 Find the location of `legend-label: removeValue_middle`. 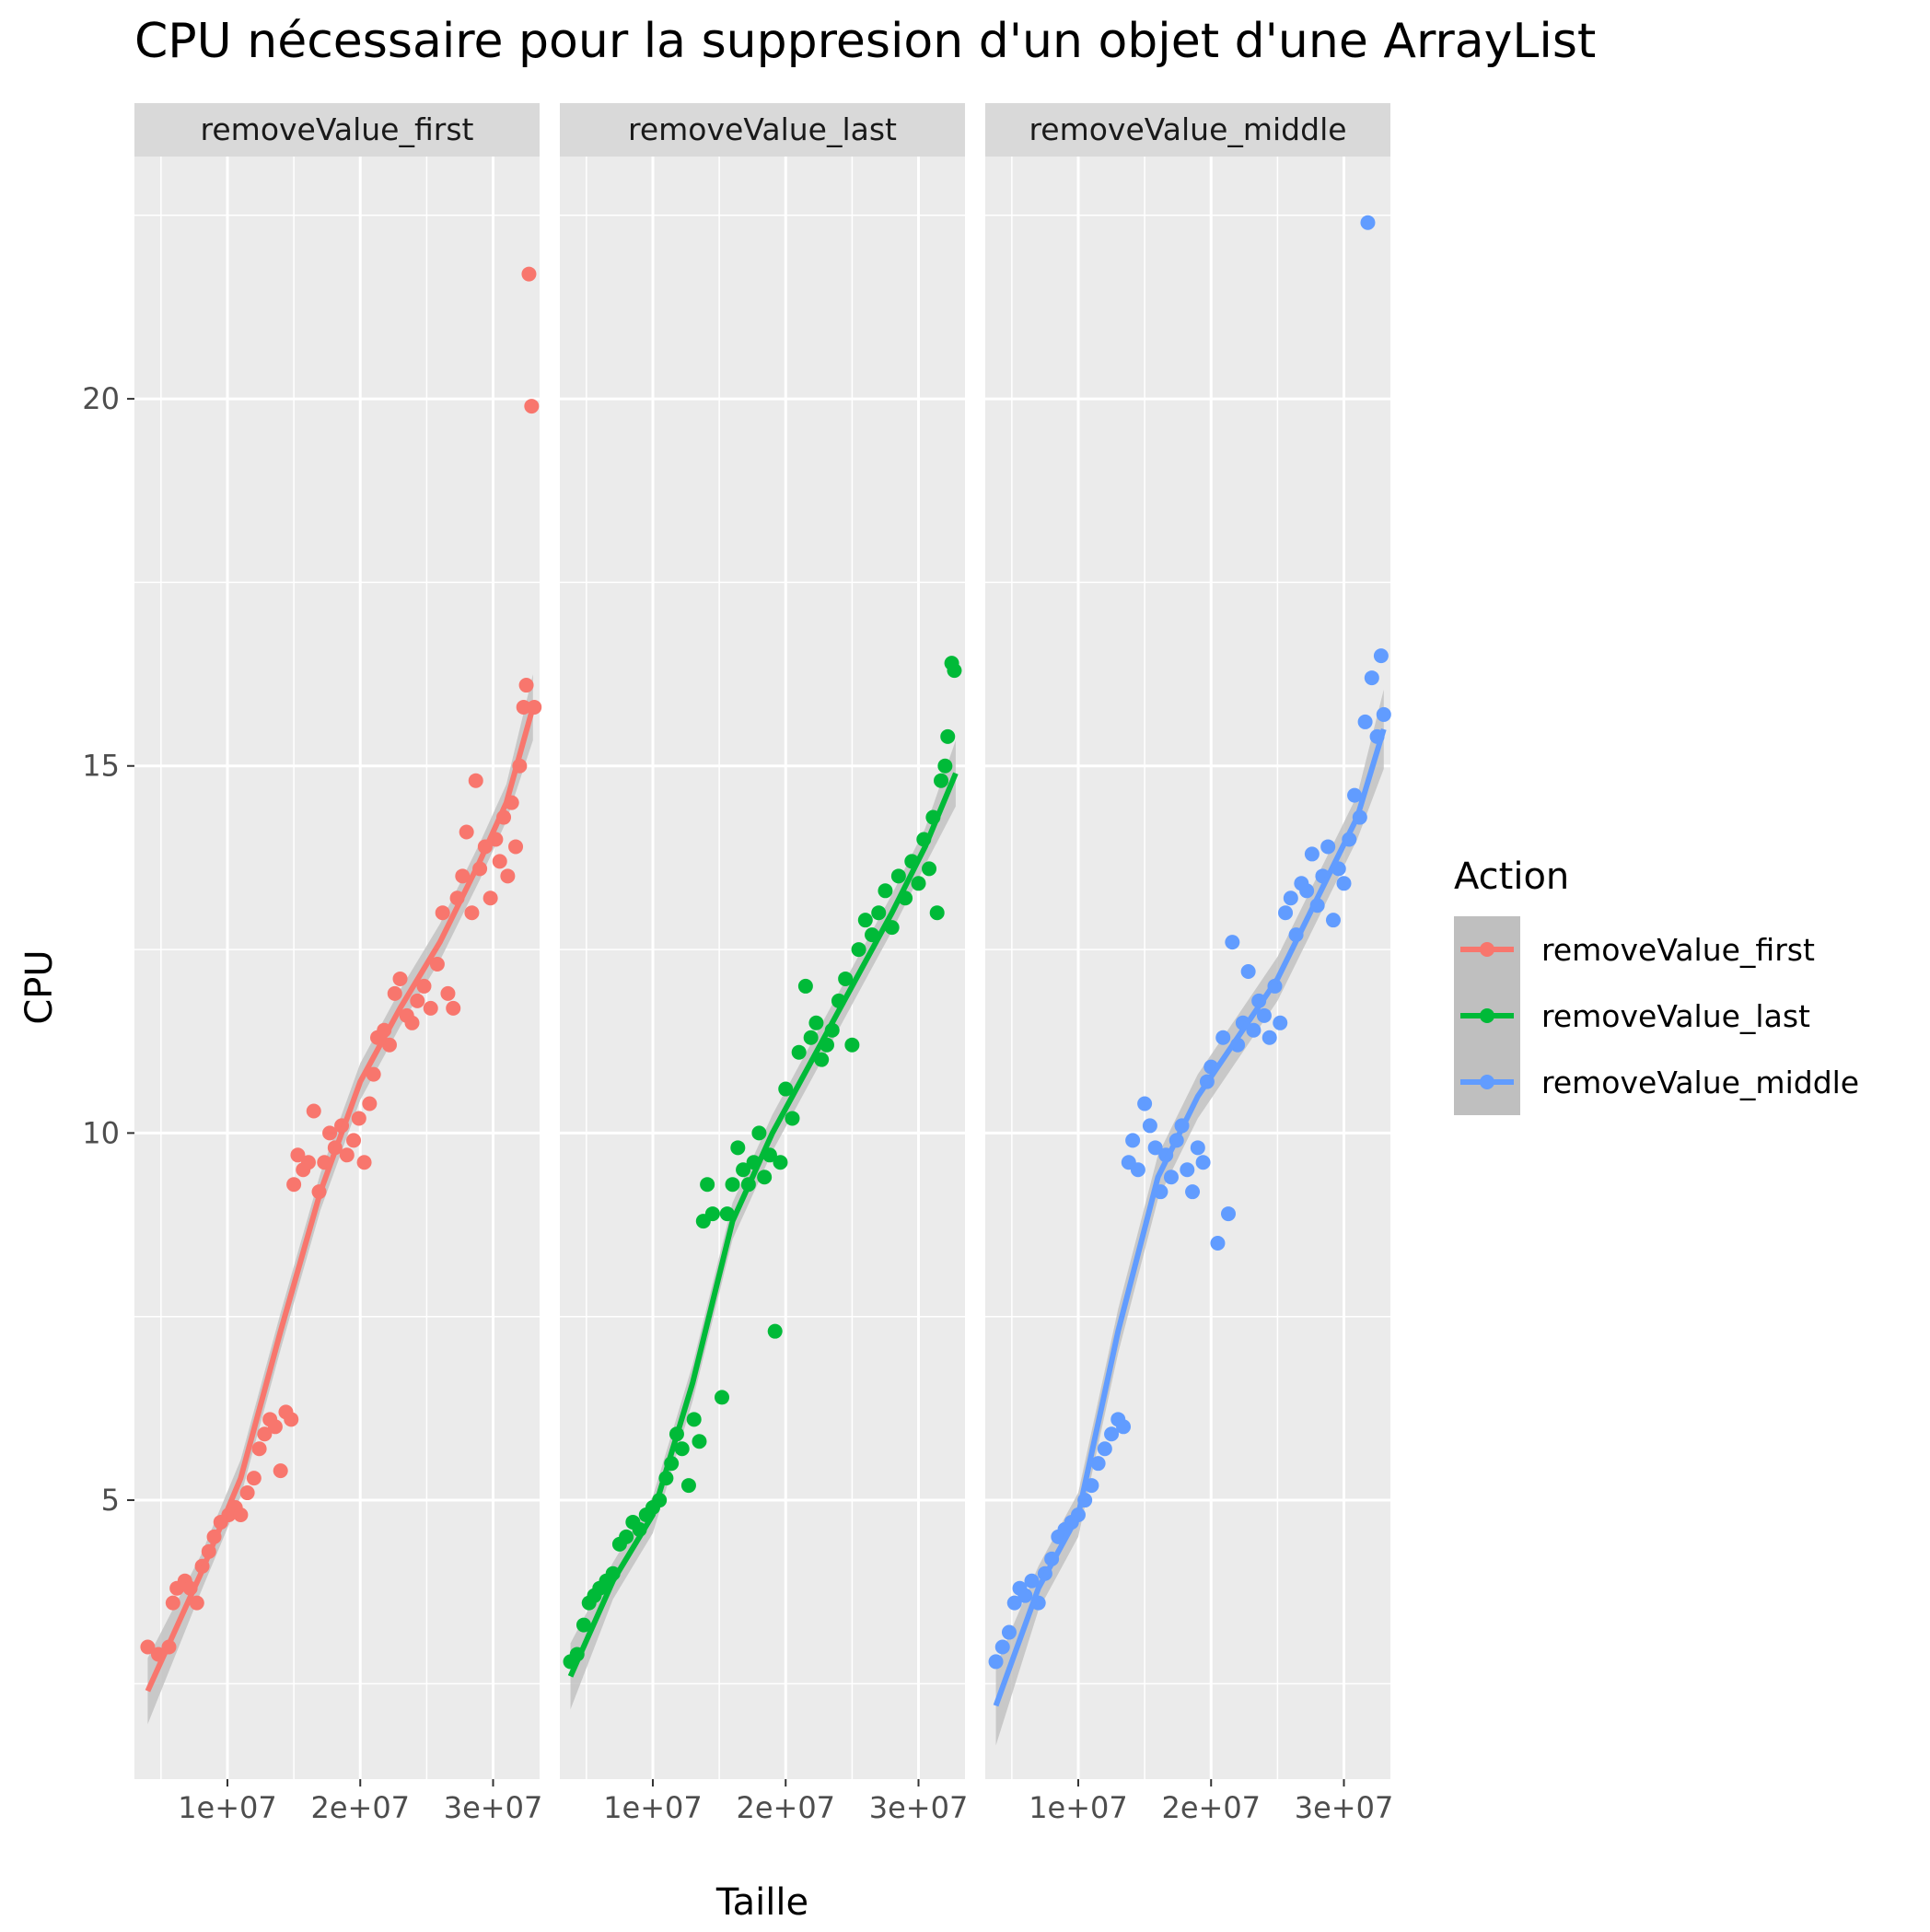

legend-label: removeValue_middle is located at coordinates (1700, 1082).